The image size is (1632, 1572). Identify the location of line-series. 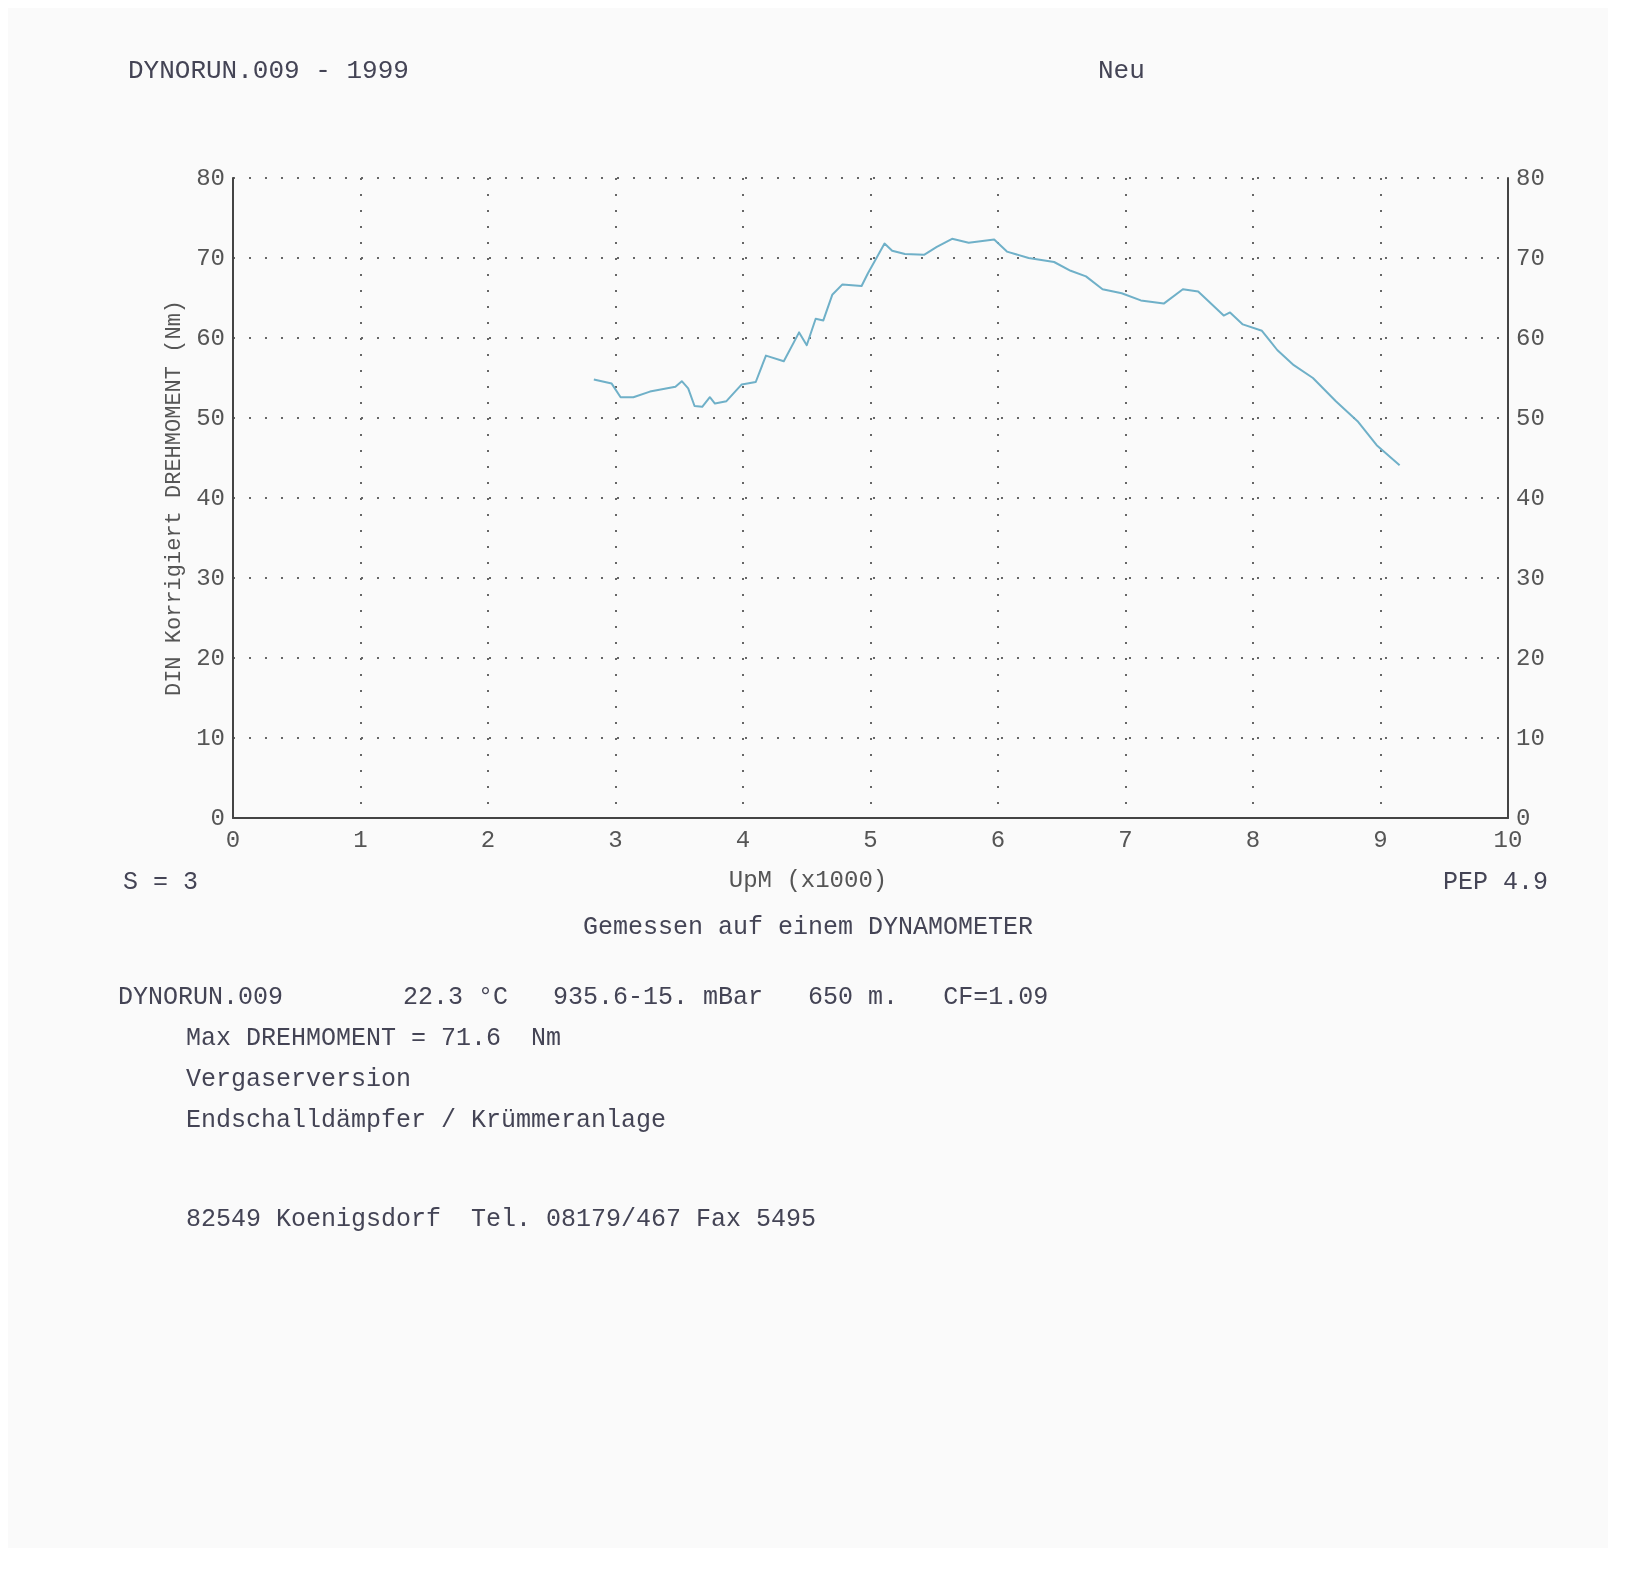
(996, 352).